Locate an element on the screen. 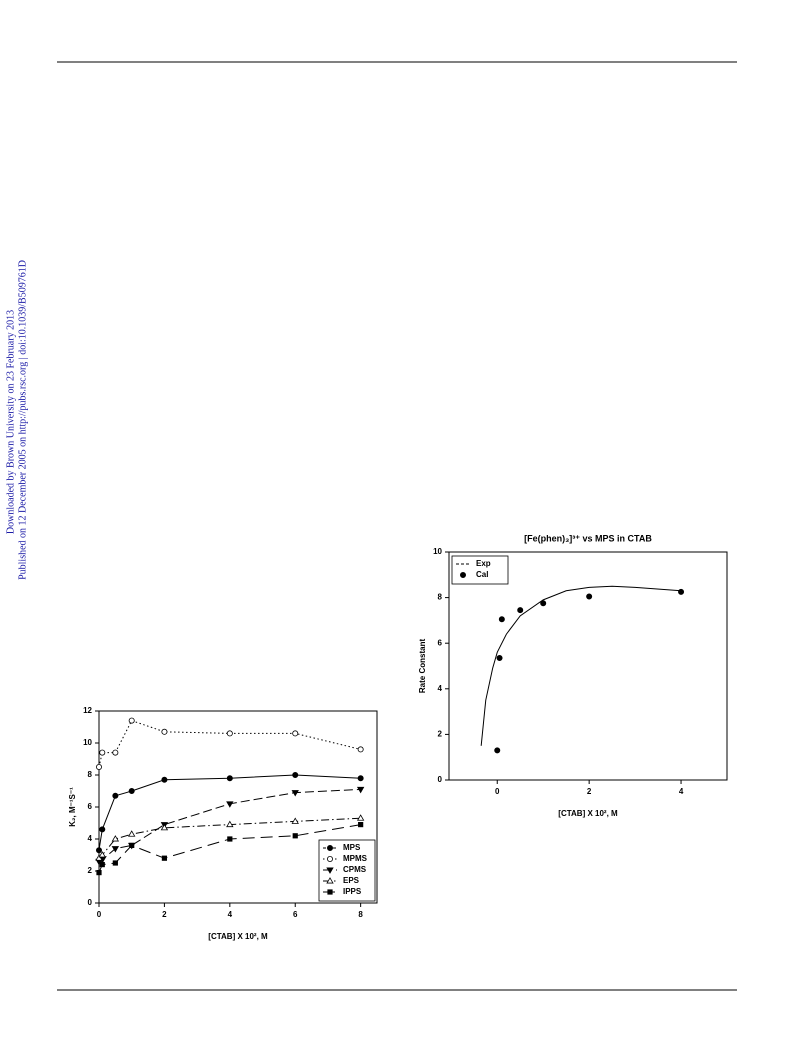 The height and width of the screenshot is (1040, 793). legend-label: EPS is located at coordinates (351, 880).